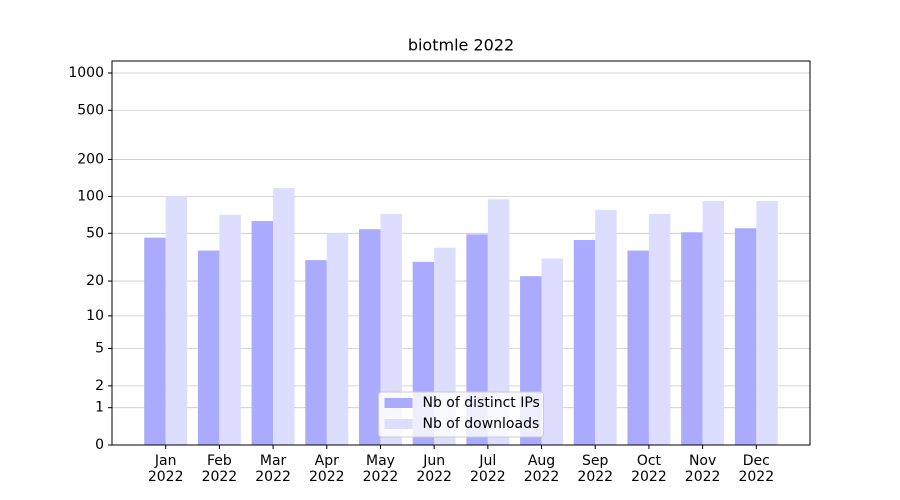 The height and width of the screenshot is (500, 900). What do you see at coordinates (90, 197) in the screenshot?
I see `y-tick-label: 100` at bounding box center [90, 197].